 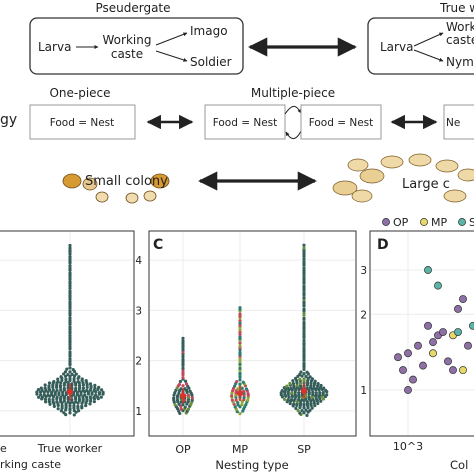 What do you see at coordinates (82, 122) in the screenshot?
I see `one-piece-box` at bounding box center [82, 122].